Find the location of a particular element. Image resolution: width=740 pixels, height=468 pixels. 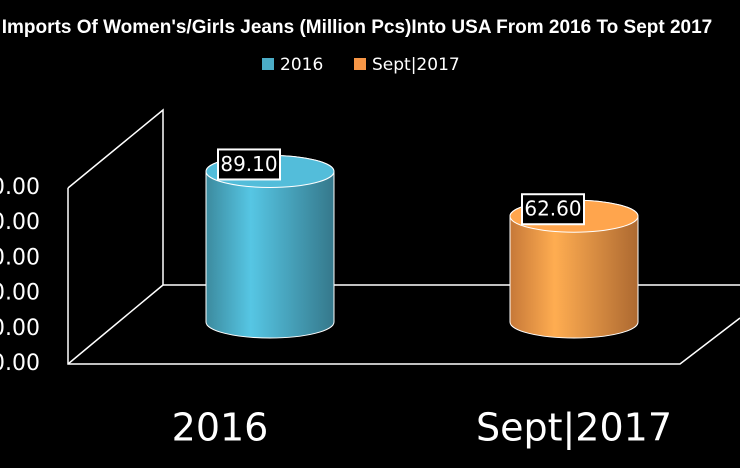

y-tick-label: 60.00 is located at coordinates (20, 257).